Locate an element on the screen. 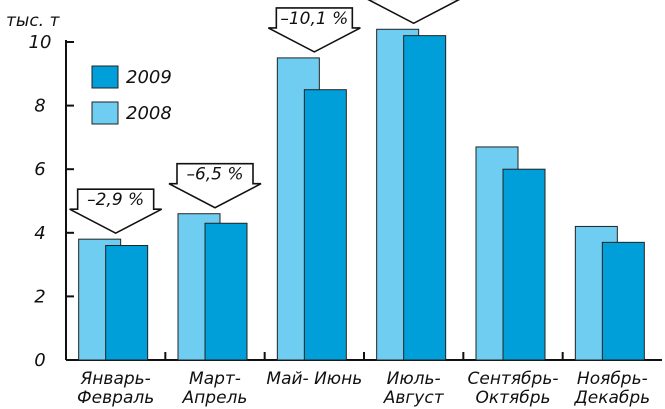 Image resolution: width=665 pixels, height=409 pixels. legend-label-2009: 2009 is located at coordinates (149, 77).